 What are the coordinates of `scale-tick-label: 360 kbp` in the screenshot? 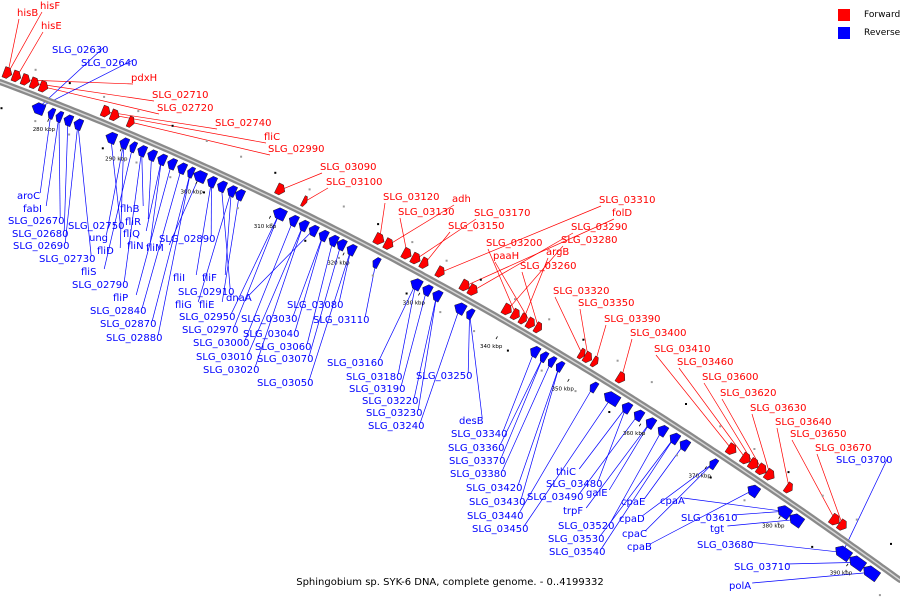 It's located at (634, 434).